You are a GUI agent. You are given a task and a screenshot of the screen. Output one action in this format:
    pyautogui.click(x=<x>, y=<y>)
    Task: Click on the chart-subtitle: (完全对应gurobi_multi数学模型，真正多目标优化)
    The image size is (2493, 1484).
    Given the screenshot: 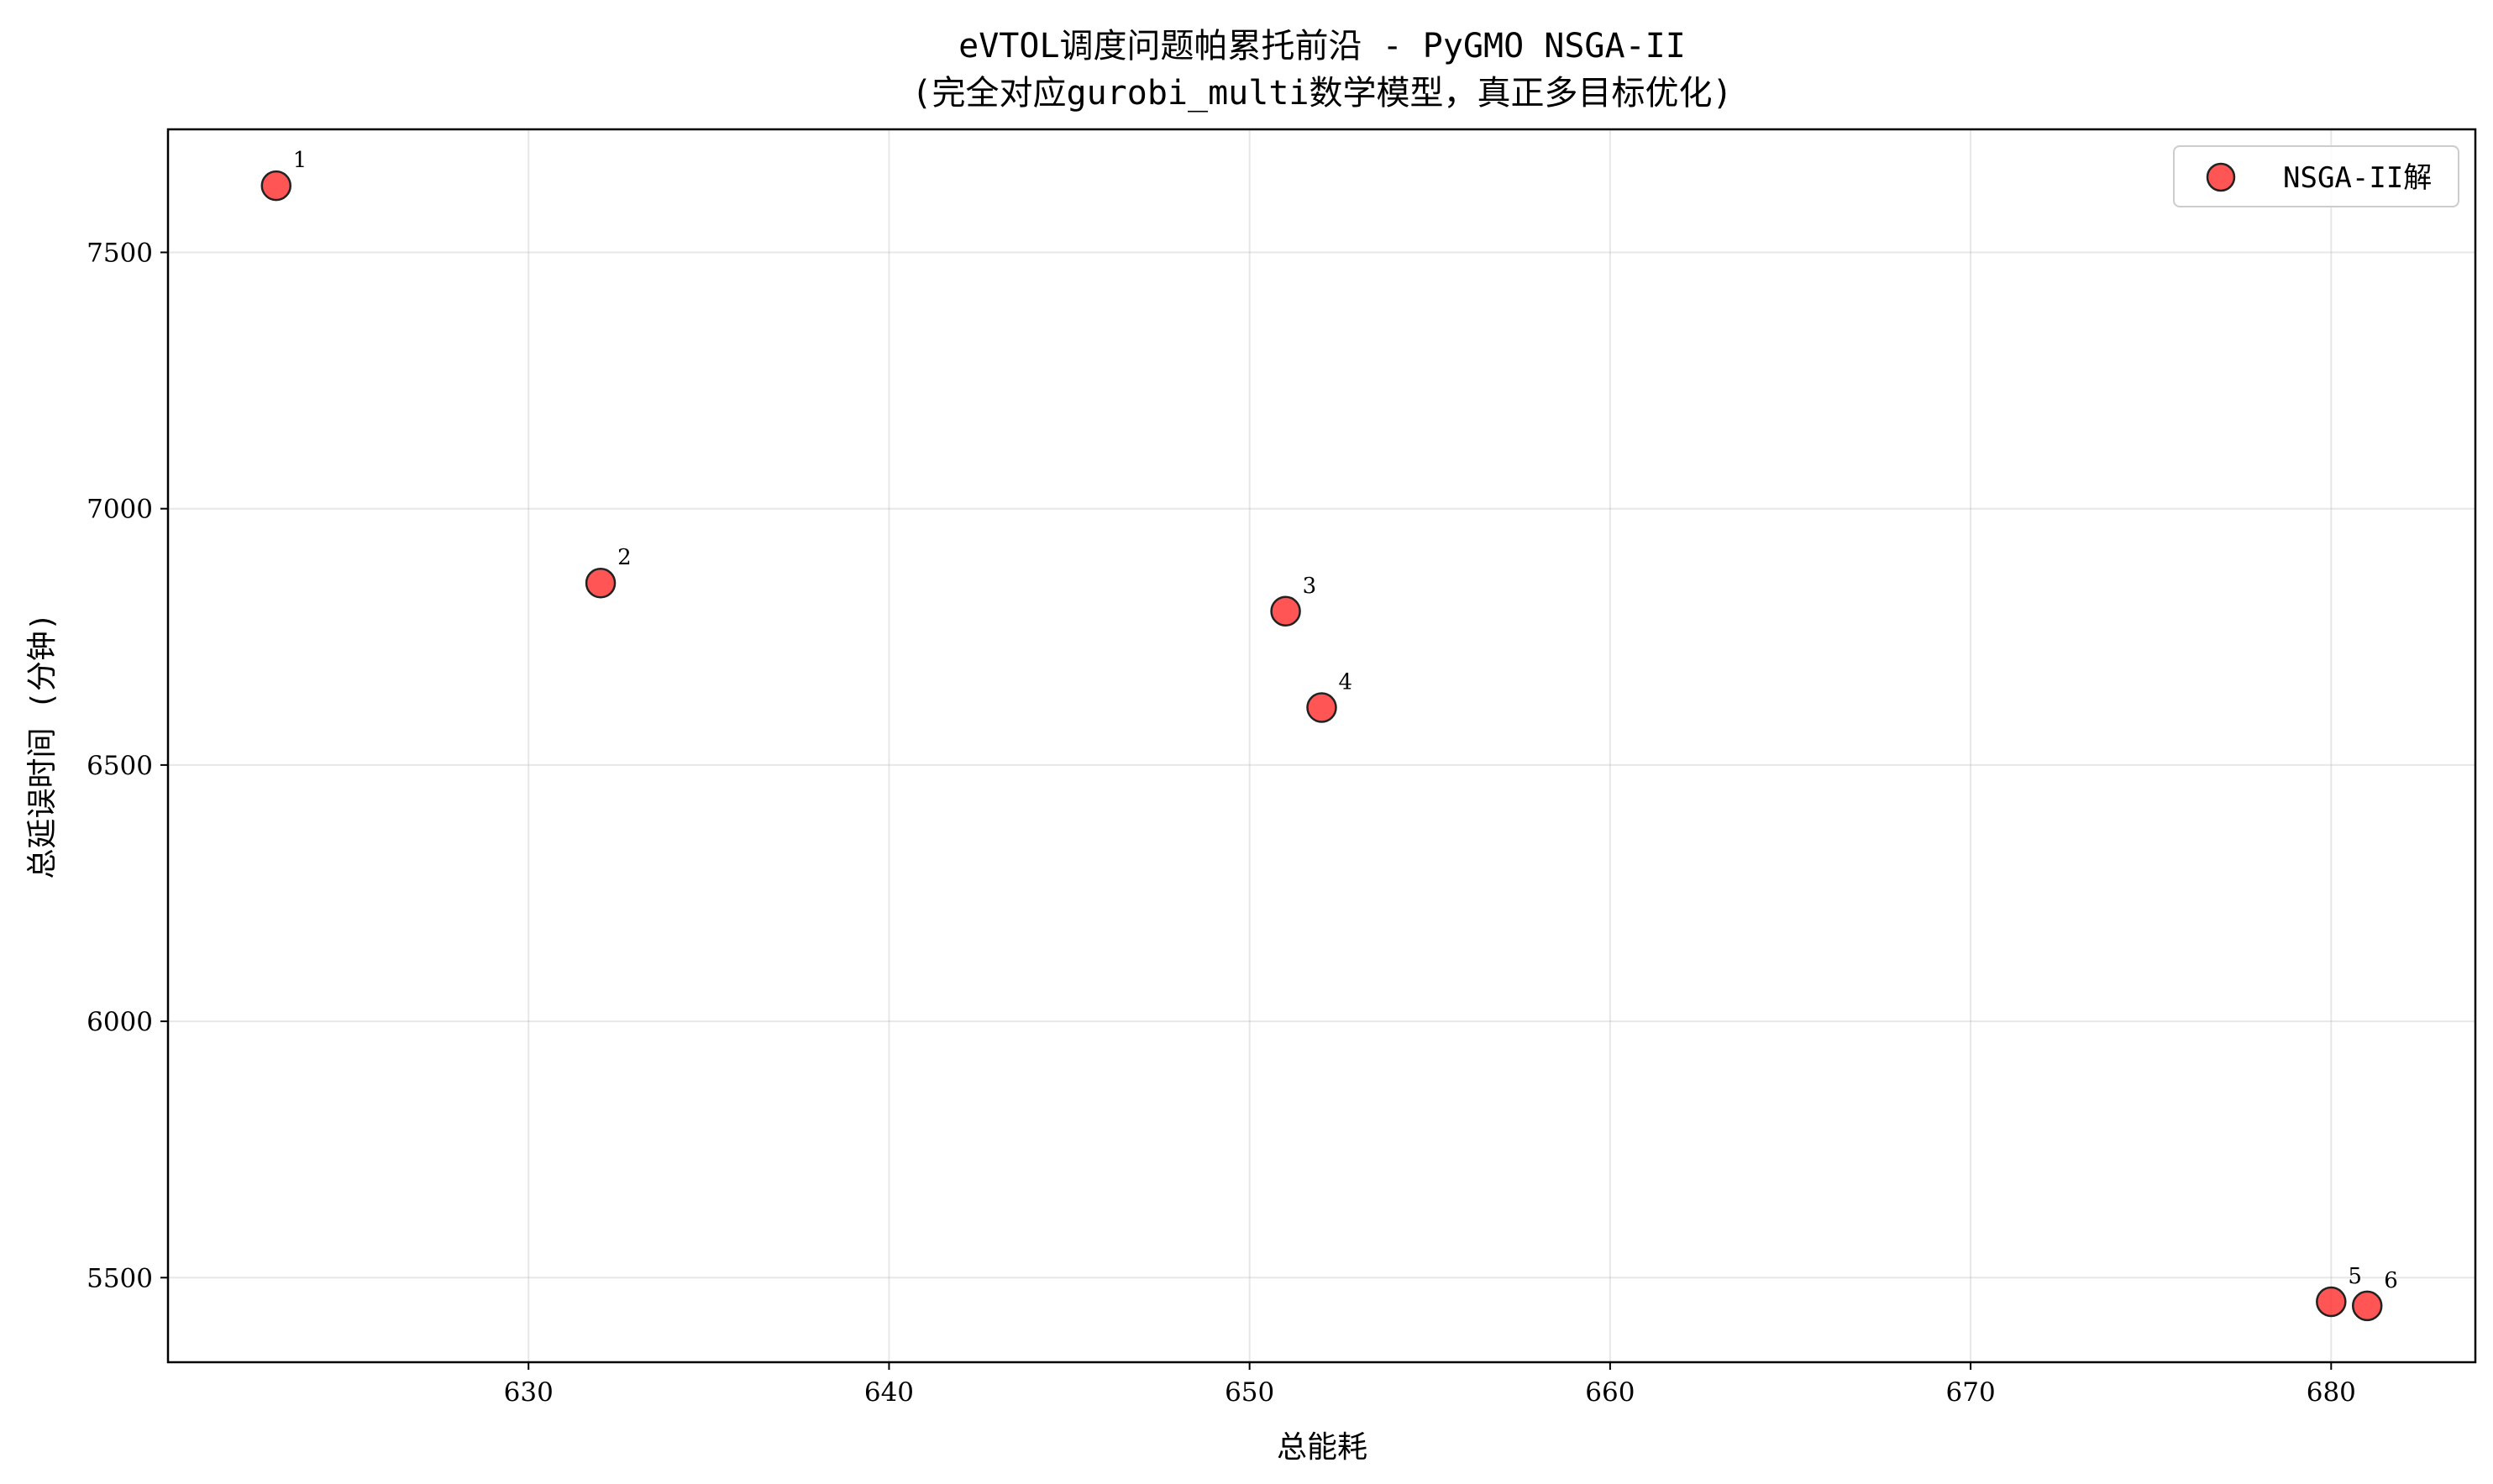 What is the action you would take?
    pyautogui.click(x=1322, y=94)
    